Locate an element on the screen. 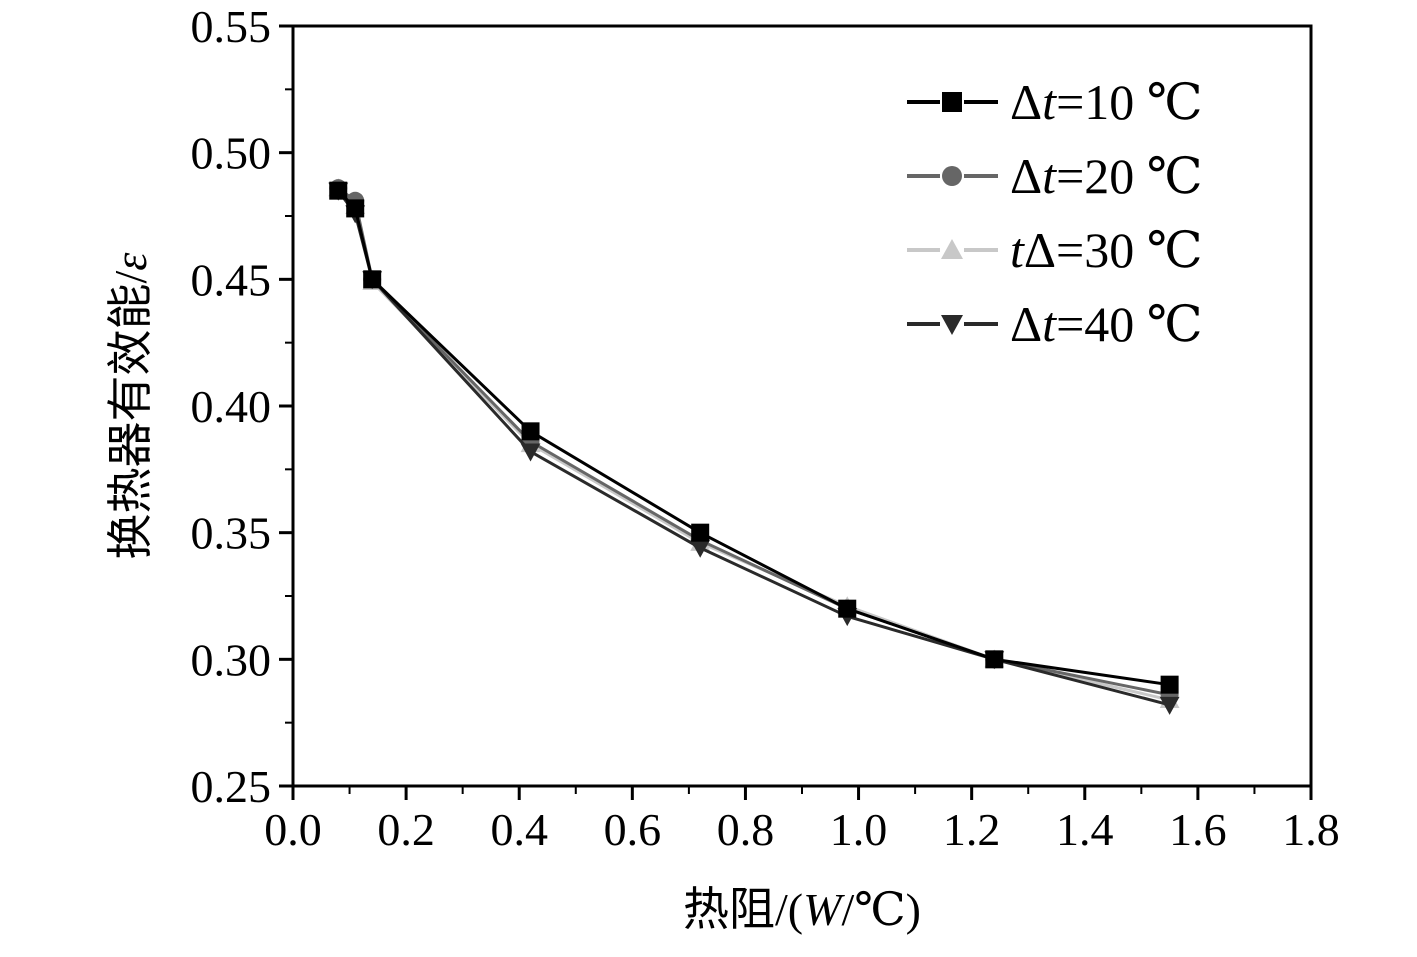 The height and width of the screenshot is (957, 1417). x-tick-label: 1.6 is located at coordinates (1198, 829).